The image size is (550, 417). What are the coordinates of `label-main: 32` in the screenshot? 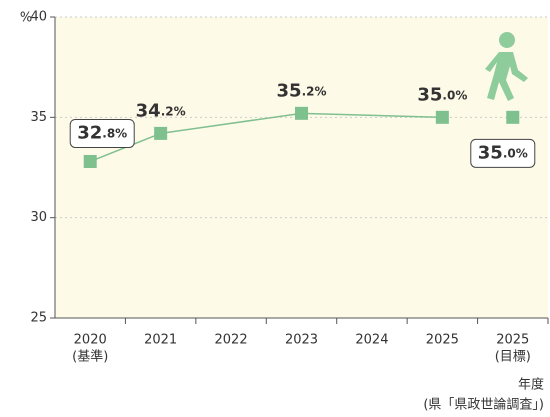 It's located at (89, 132).